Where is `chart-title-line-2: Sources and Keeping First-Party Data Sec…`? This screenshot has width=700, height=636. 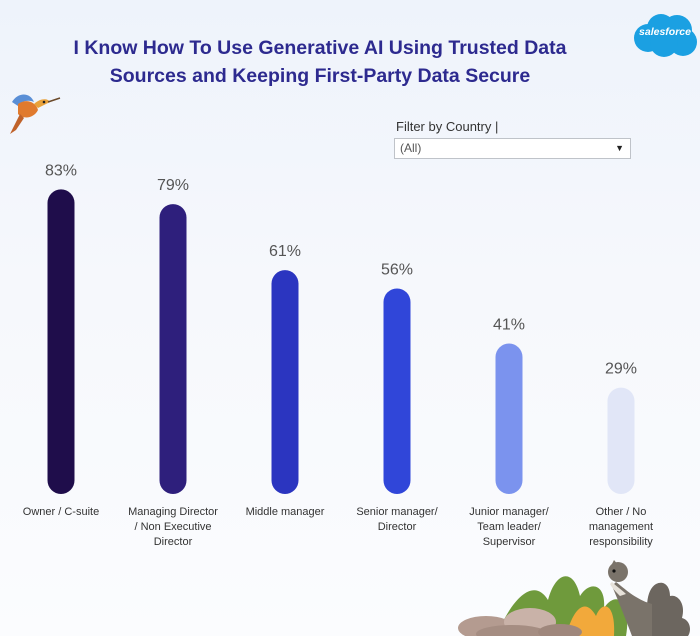 chart-title-line-2: Sources and Keeping First-Party Data Sec… is located at coordinates (320, 76).